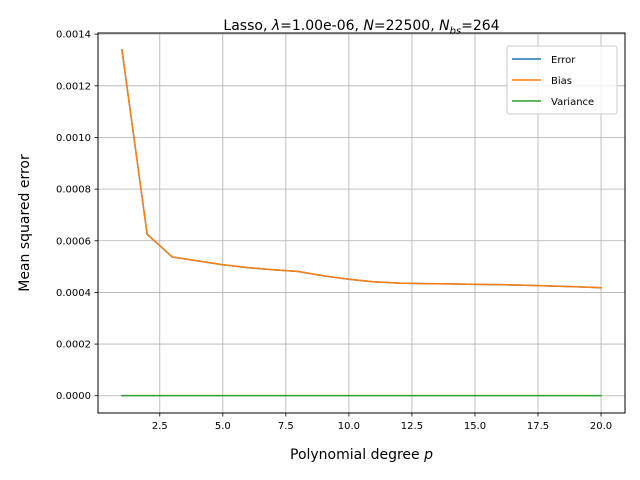  I want to click on legend-box, so click(562, 80).